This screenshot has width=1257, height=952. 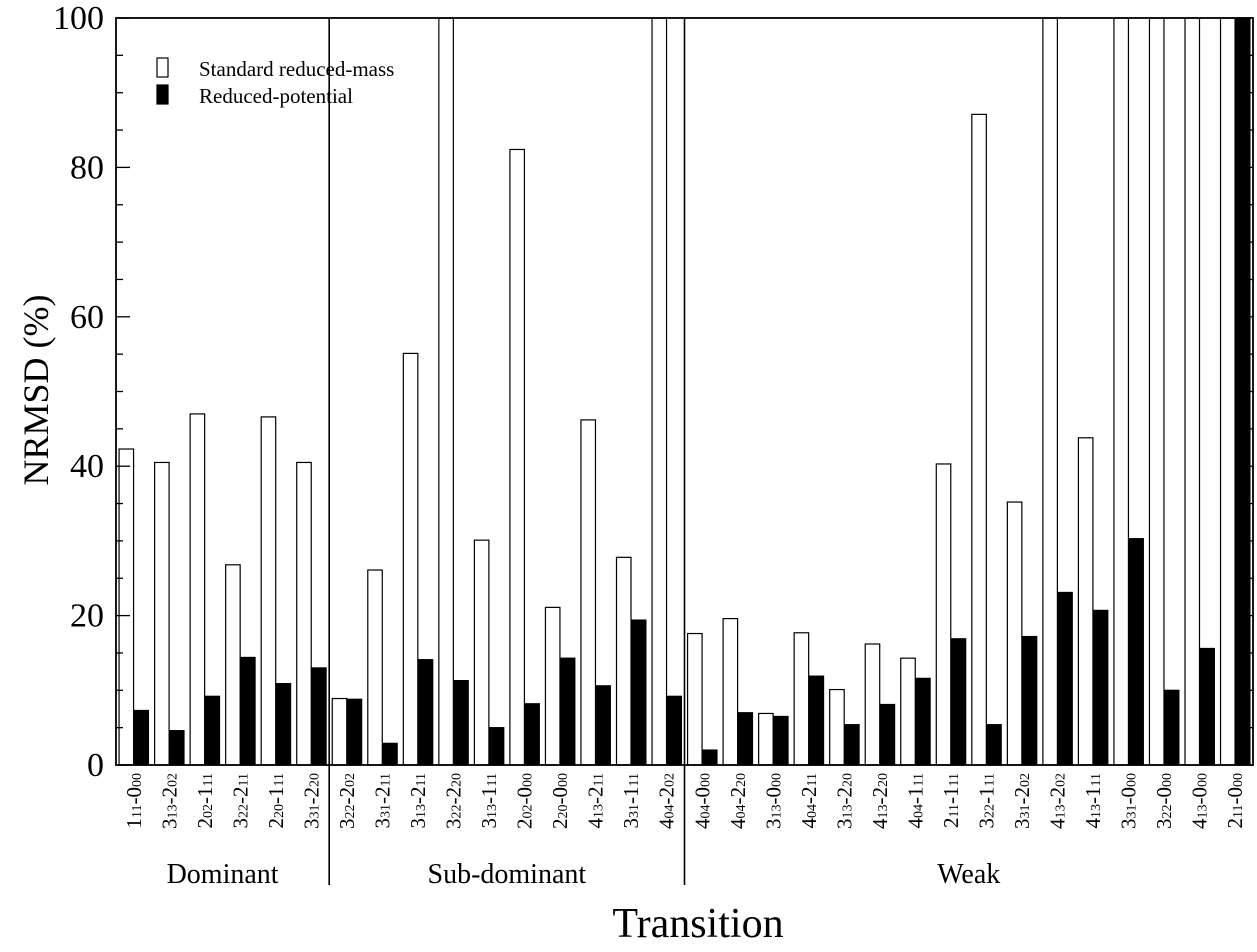 What do you see at coordinates (951, 800) in the screenshot?
I see `x-tick-label-23: 211-111` at bounding box center [951, 800].